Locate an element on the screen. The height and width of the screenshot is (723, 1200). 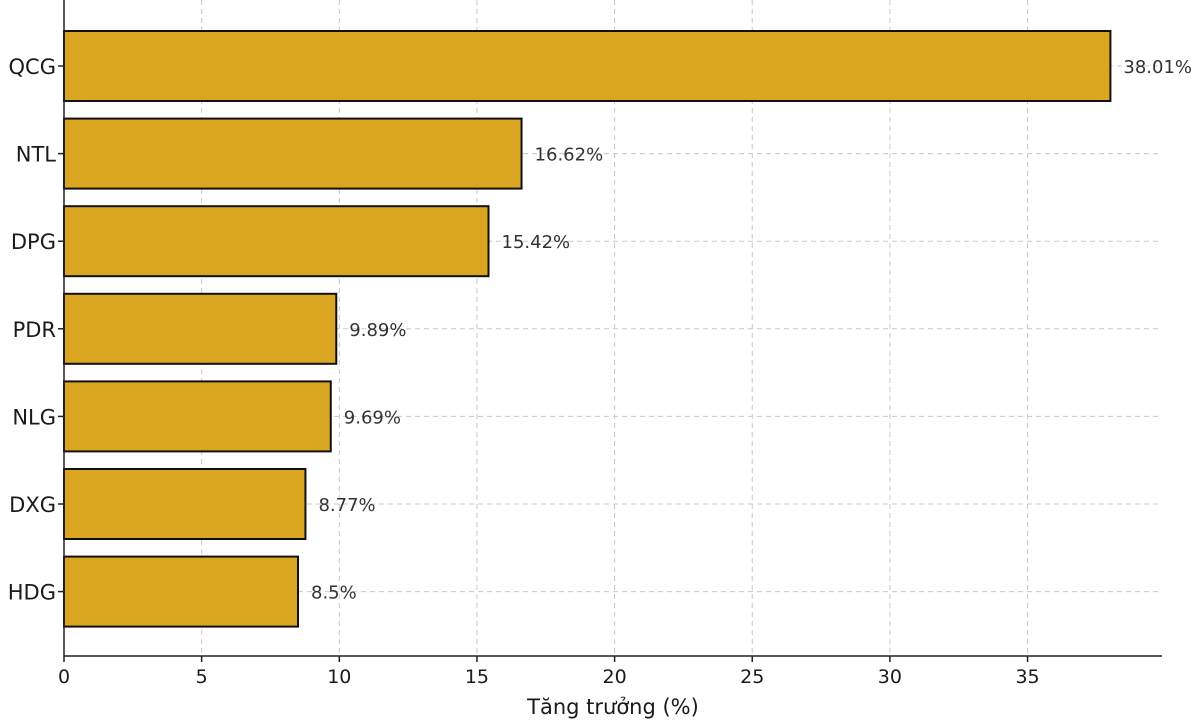
data-label: 8.5% is located at coordinates (334, 593).